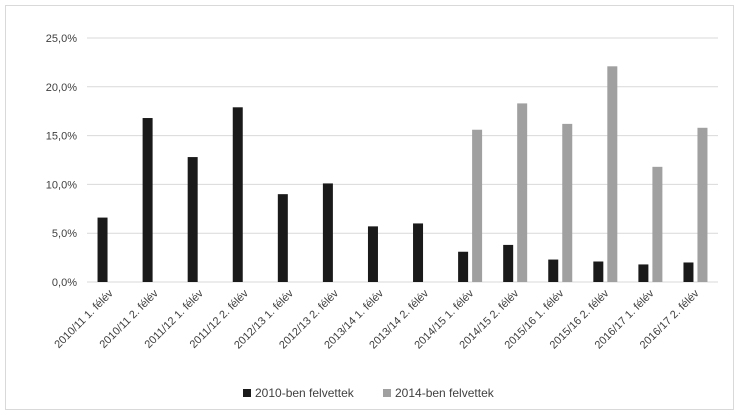  What do you see at coordinates (61, 137) in the screenshot?
I see `y-tick-label: 15,0%` at bounding box center [61, 137].